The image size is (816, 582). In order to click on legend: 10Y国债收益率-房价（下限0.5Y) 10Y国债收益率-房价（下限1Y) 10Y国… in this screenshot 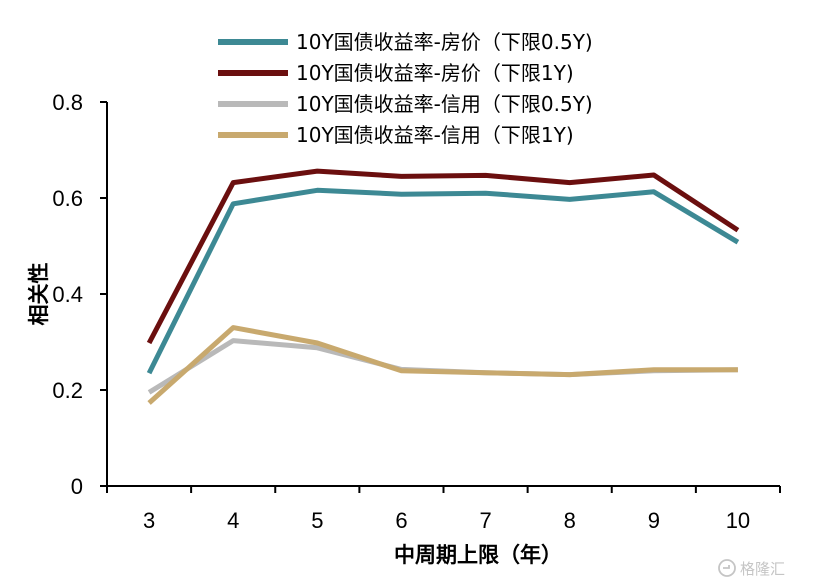, I will do `click(405, 88)`.